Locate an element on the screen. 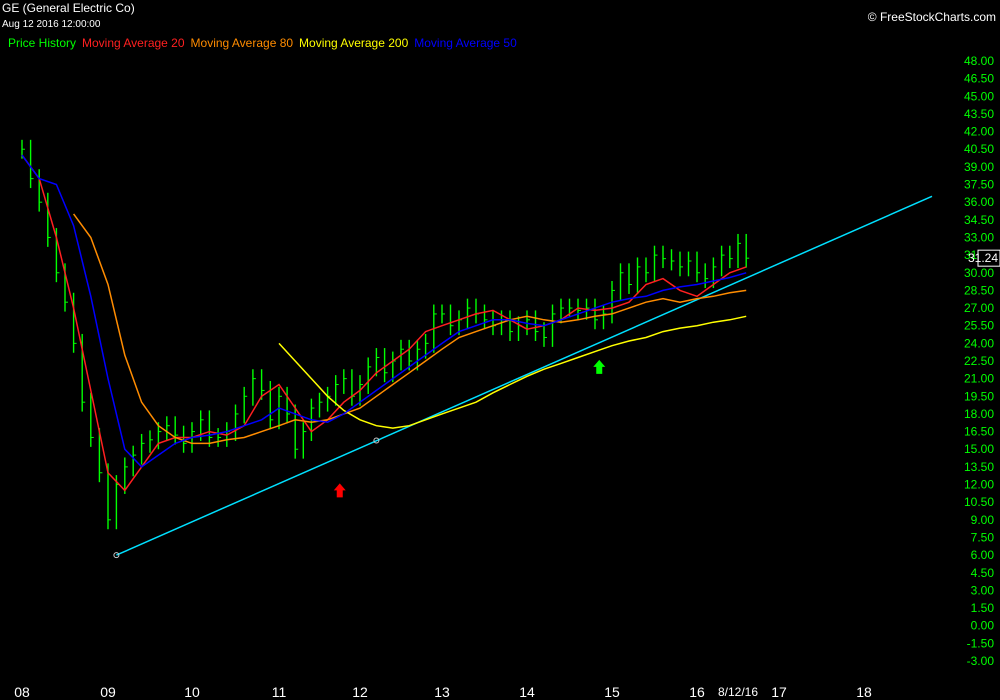 This screenshot has width=1000, height=700. x-tick-label: 12 is located at coordinates (360, 692).